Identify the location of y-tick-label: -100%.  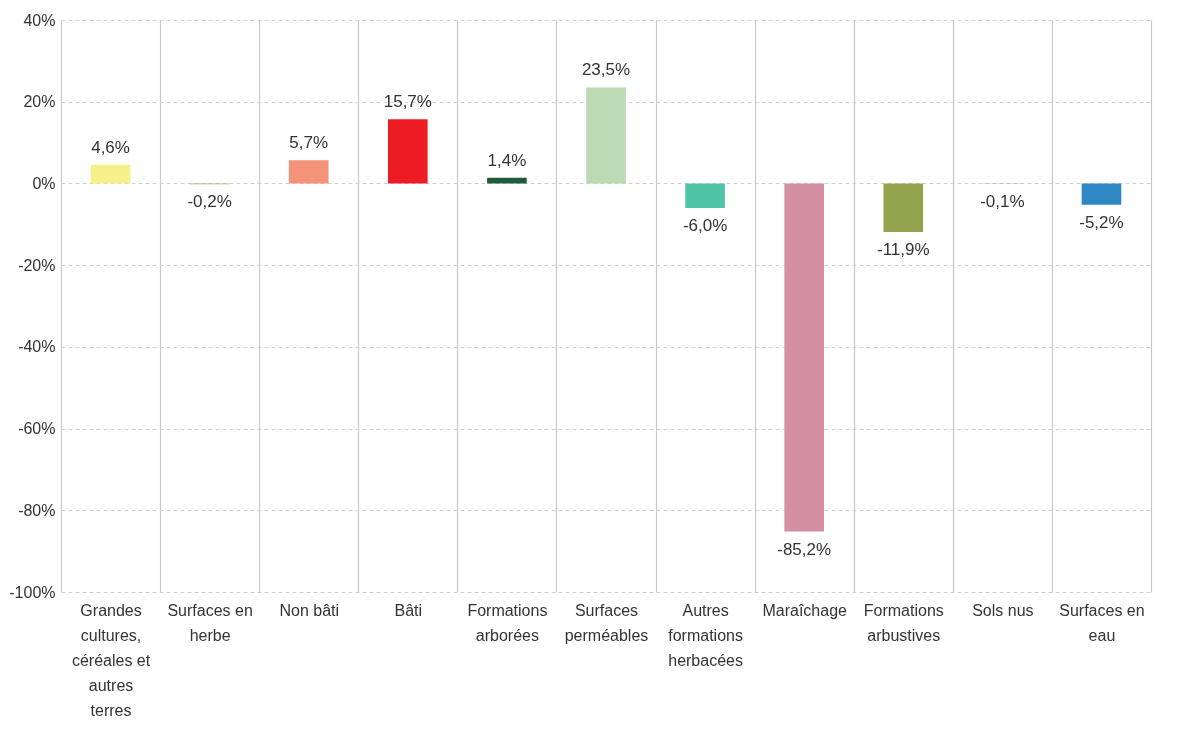
(32, 592).